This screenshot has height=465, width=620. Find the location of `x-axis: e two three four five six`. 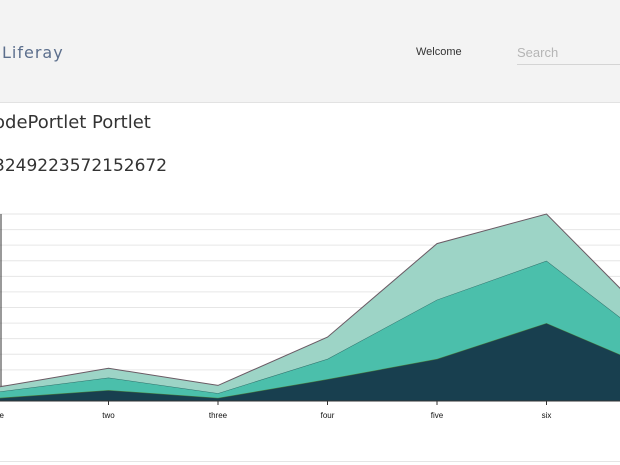

x-axis: e two three four five six is located at coordinates (310, 410).